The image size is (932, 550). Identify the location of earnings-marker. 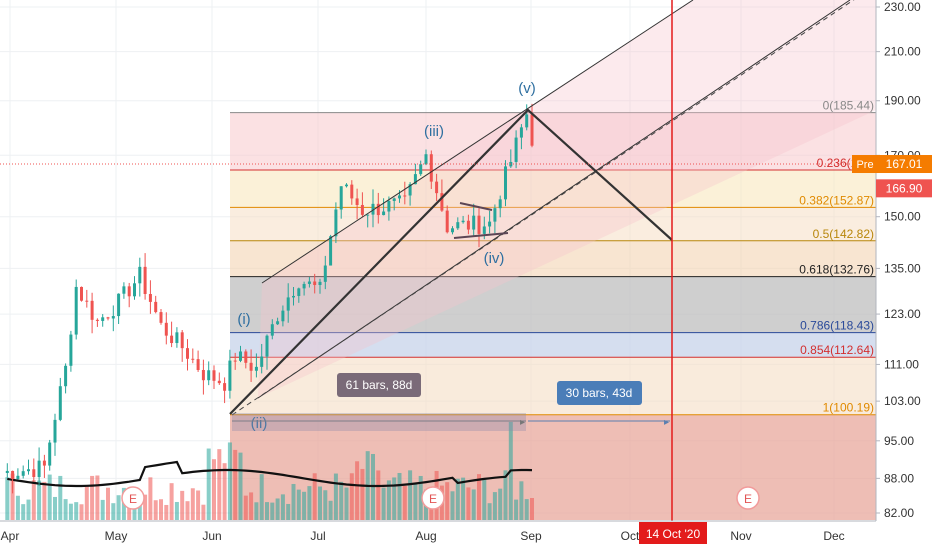
(433, 498).